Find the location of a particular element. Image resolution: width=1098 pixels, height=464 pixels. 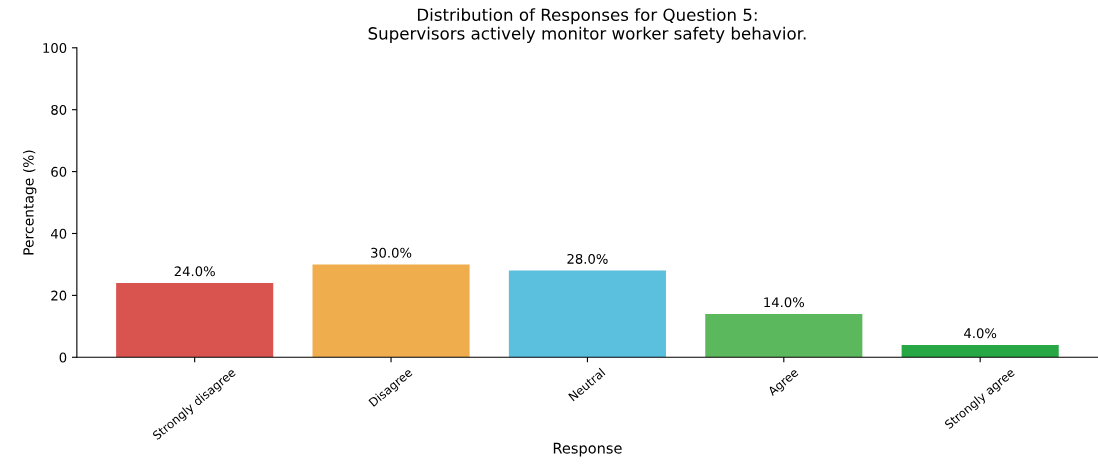

y-tick-label: 80 is located at coordinates (59, 109).